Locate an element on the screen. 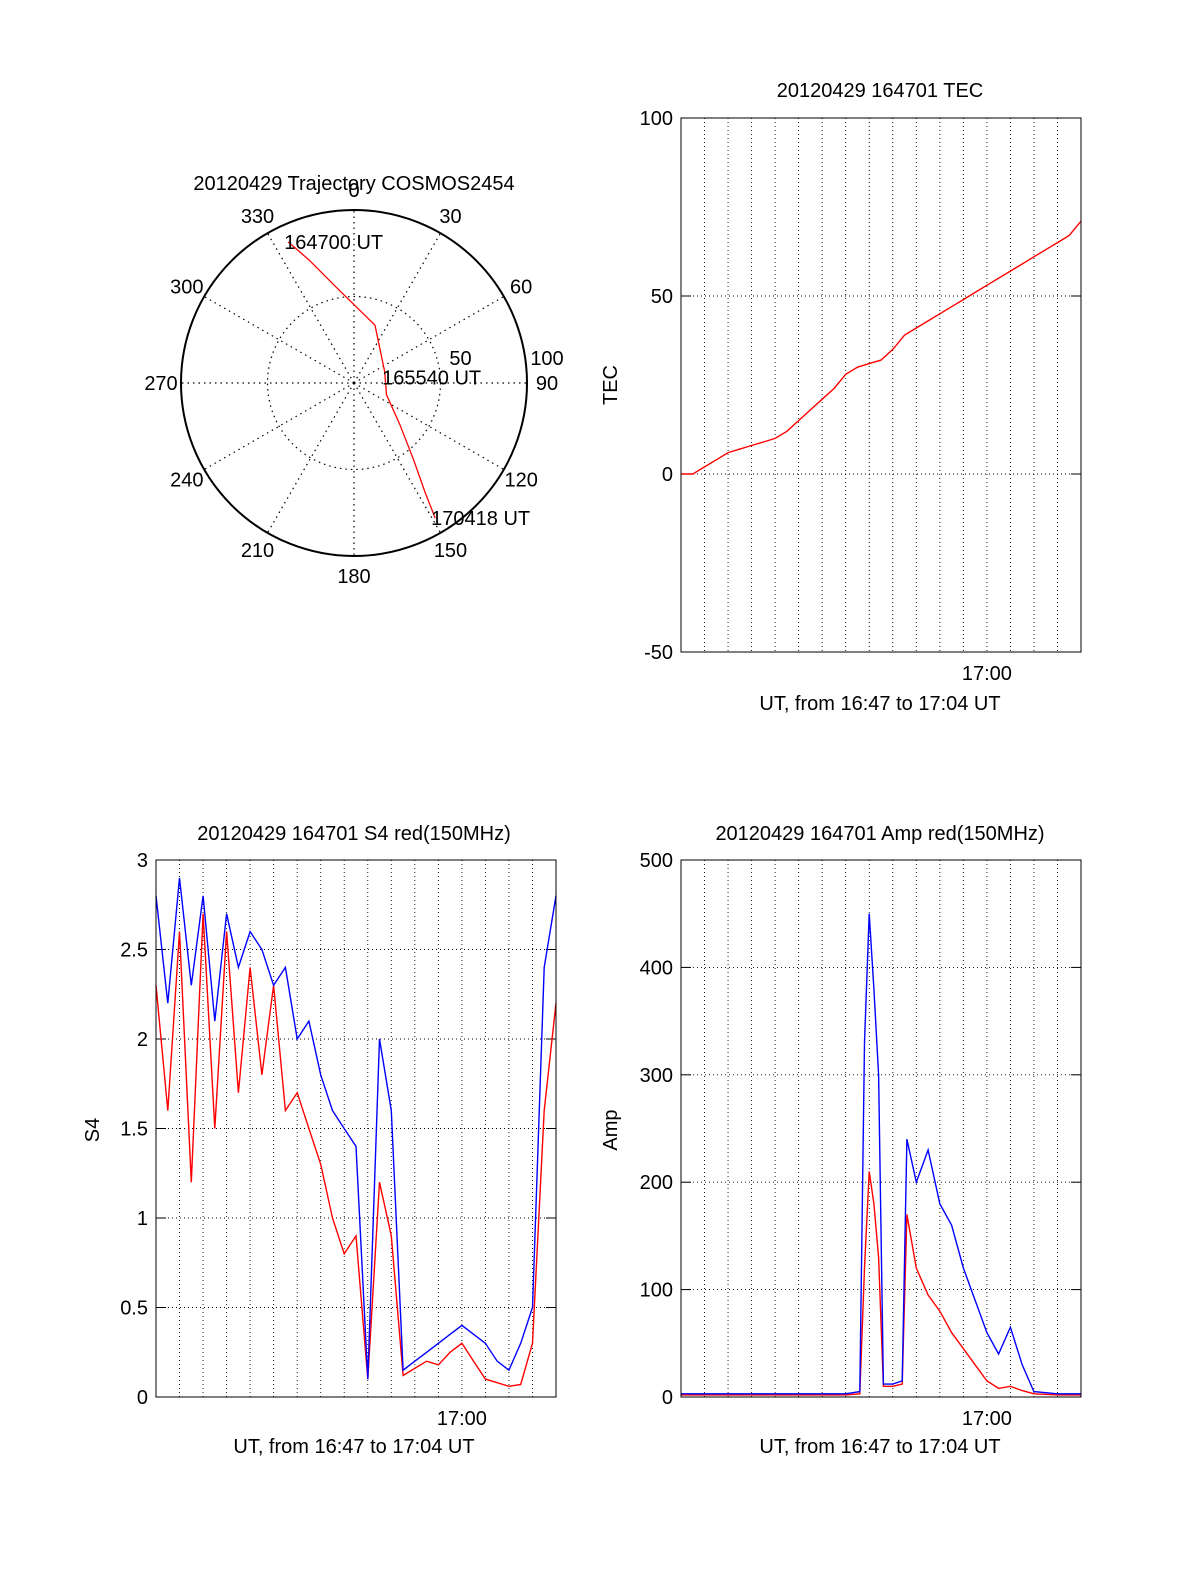 The width and height of the screenshot is (1200, 1575). tec-x-tick-labels: 17:00 is located at coordinates (987, 674).